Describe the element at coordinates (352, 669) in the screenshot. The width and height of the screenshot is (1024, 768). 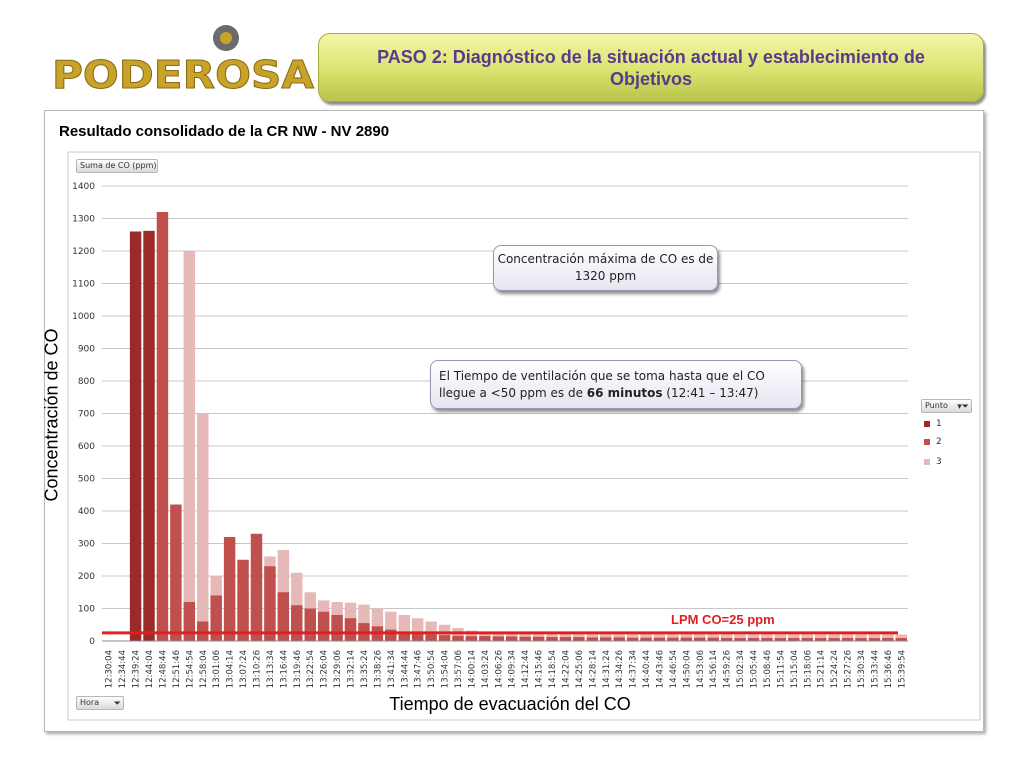
I see `x-tick-label: 13:32:14` at that location.